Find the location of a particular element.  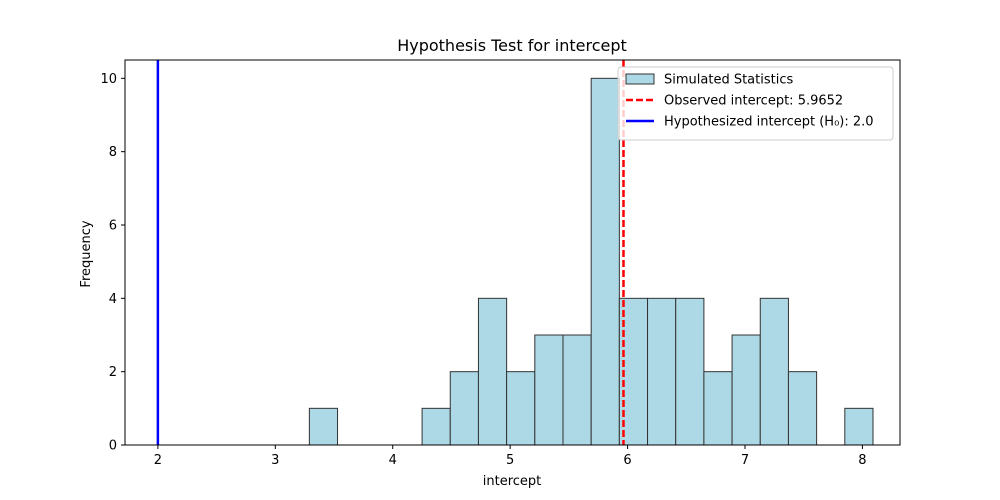

y-tick-label: 0 is located at coordinates (113, 446).